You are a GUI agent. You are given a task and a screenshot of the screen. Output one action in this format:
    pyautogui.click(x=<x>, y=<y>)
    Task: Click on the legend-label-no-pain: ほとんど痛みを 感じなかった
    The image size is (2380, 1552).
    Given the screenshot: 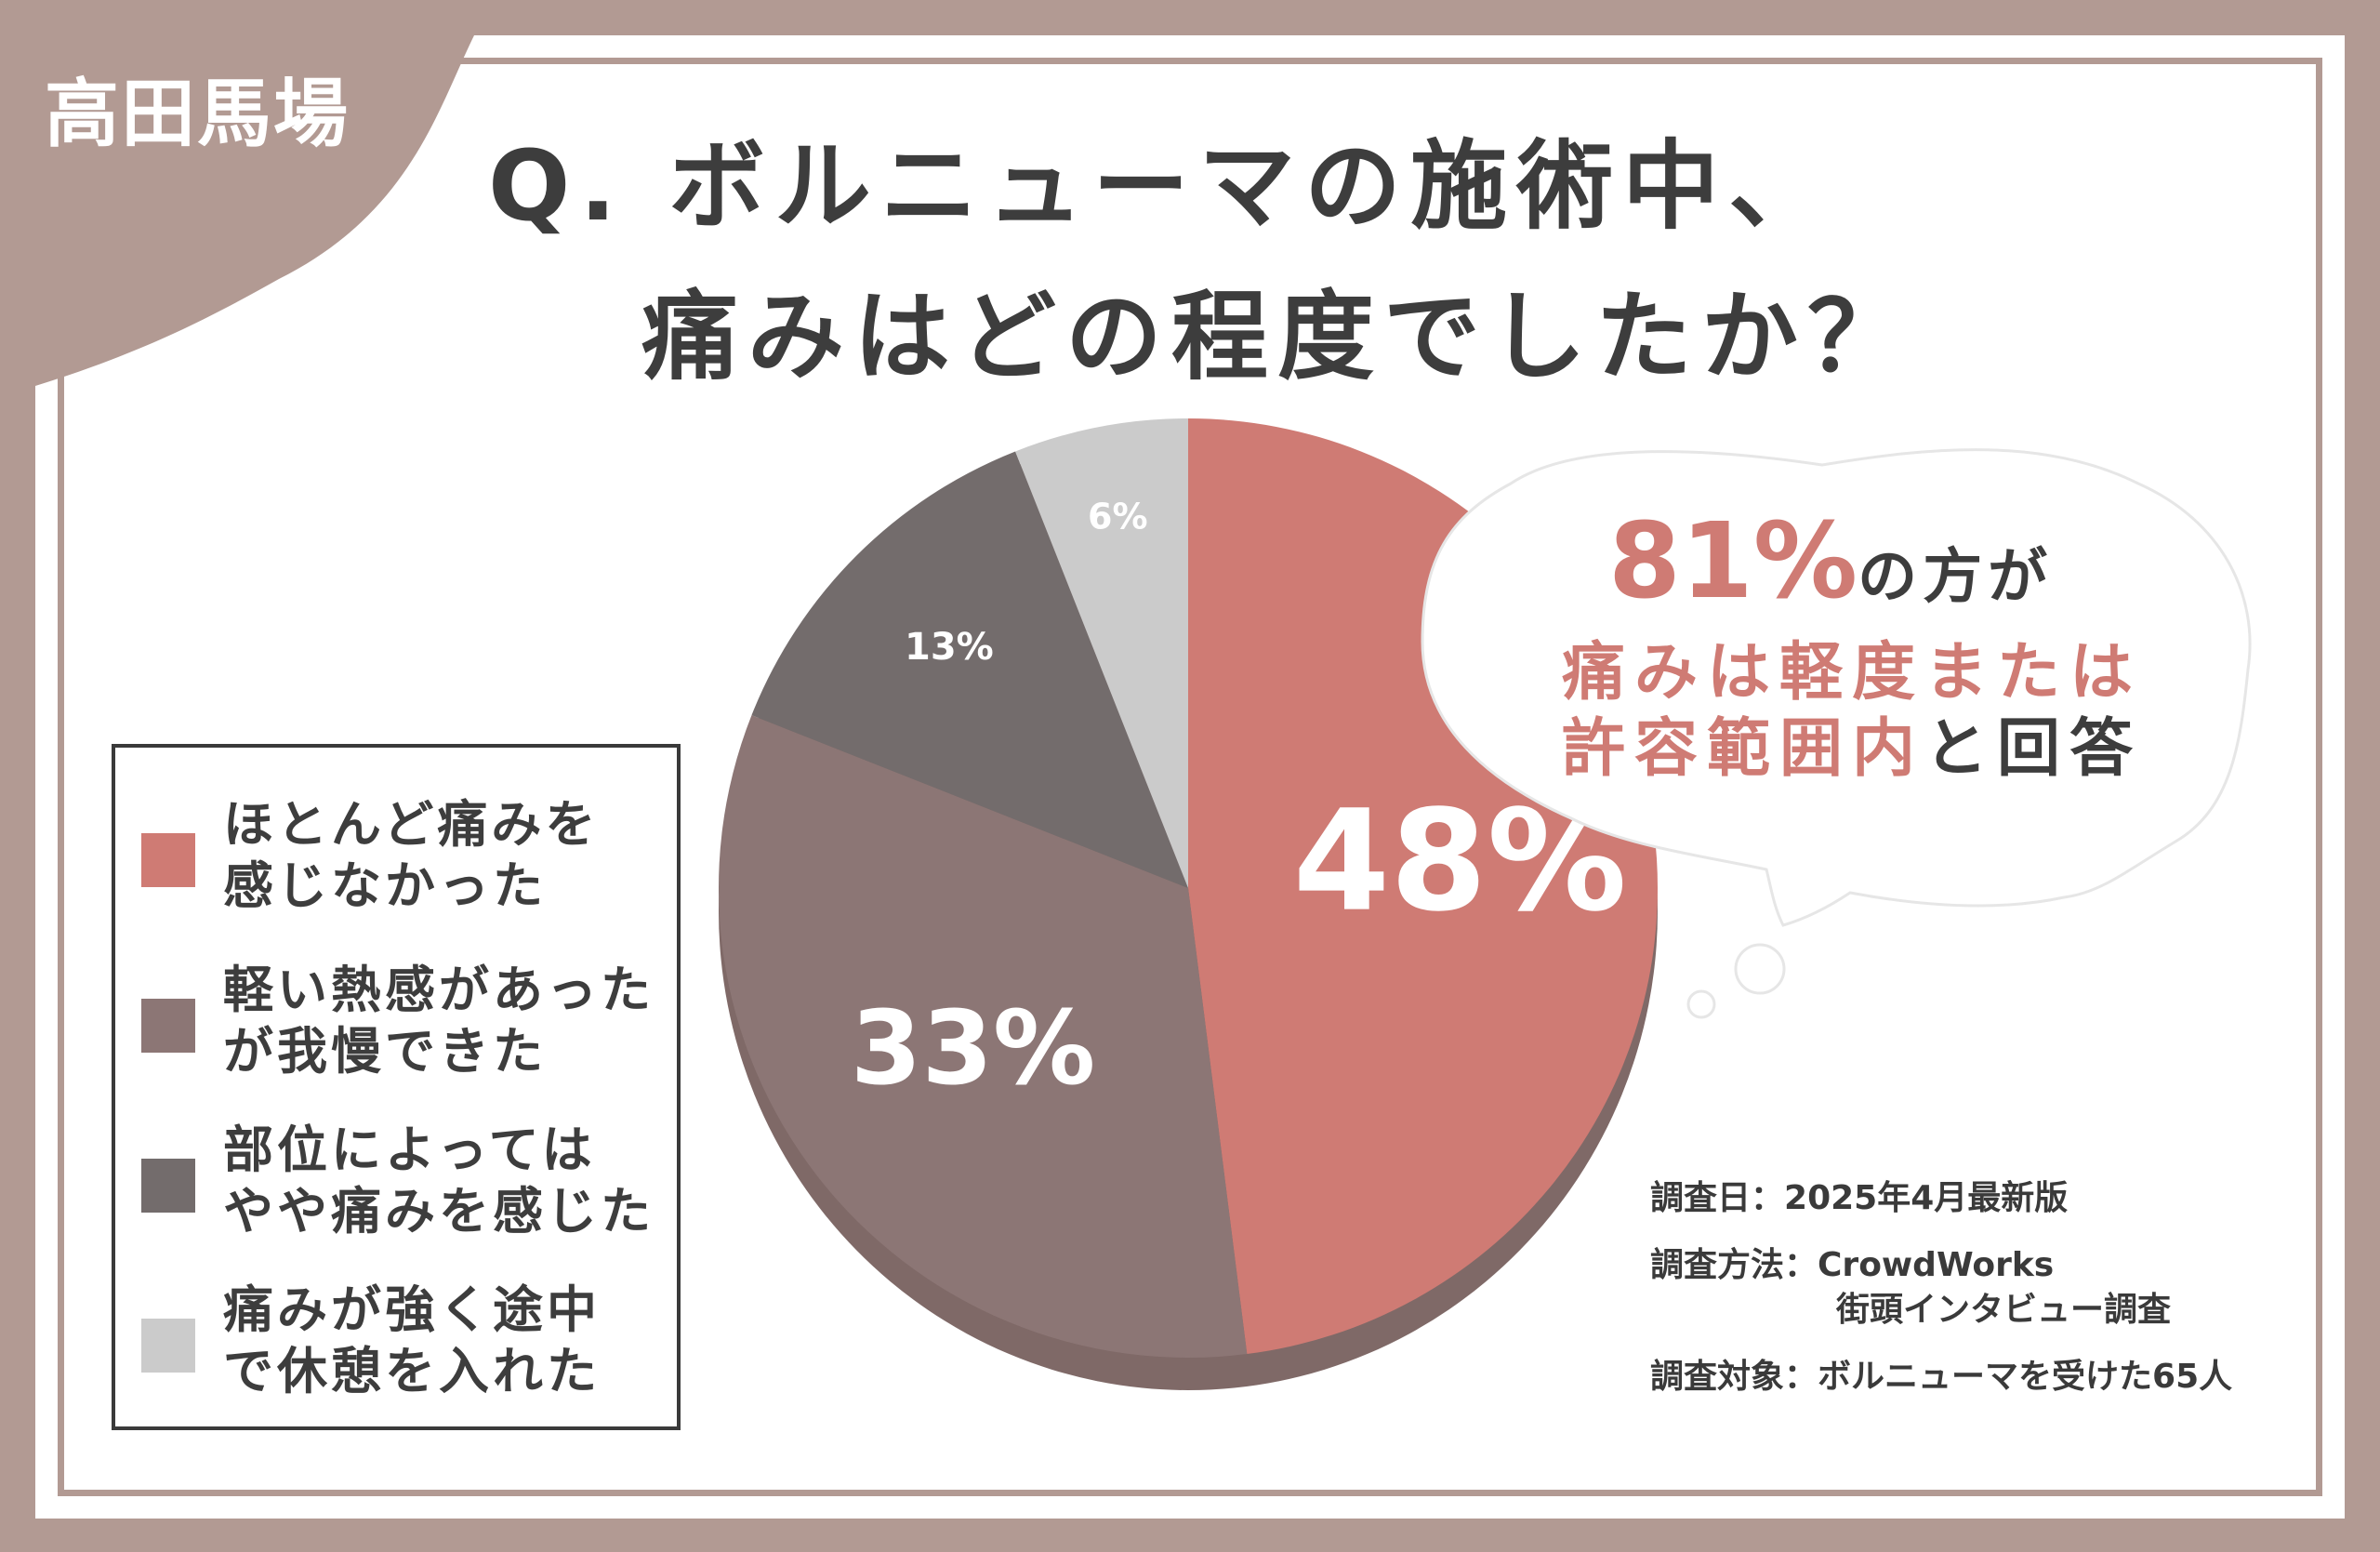 What is the action you would take?
    pyautogui.click(x=441, y=855)
    